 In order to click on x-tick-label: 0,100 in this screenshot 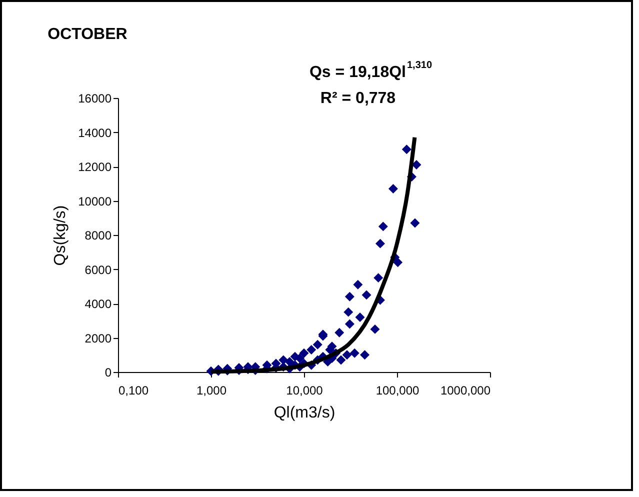, I will do `click(133, 391)`.